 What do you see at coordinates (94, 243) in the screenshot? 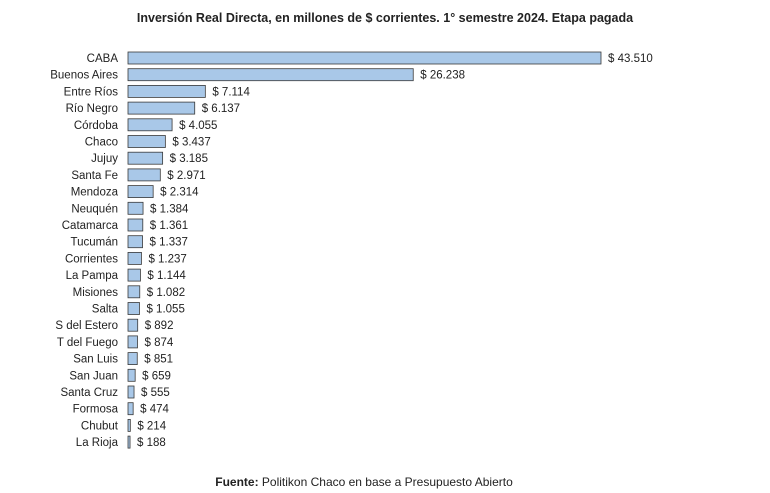
I see `category-label: Tucumán` at bounding box center [94, 243].